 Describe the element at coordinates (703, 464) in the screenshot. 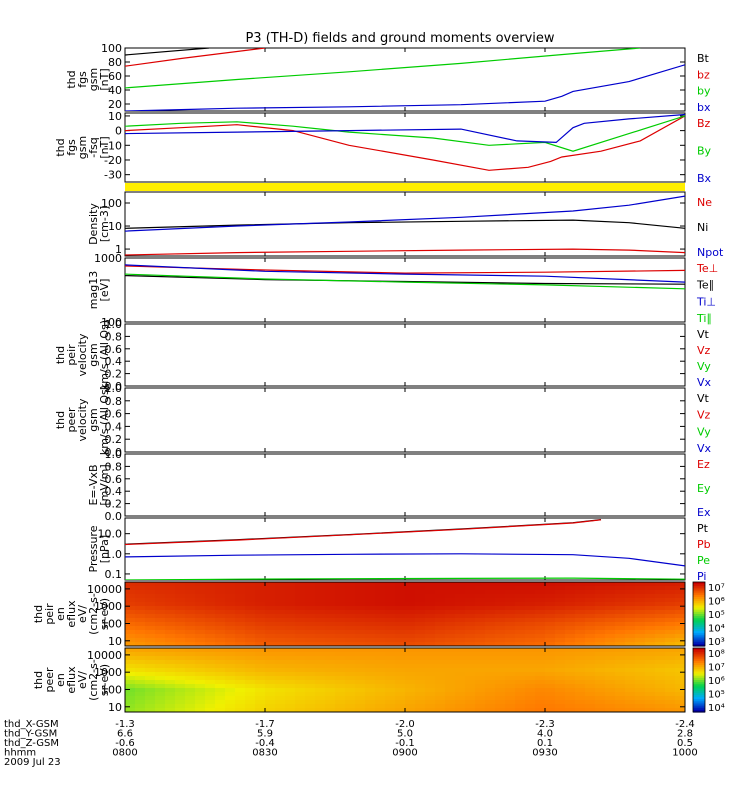

I see `legend-entry: Ez` at that location.